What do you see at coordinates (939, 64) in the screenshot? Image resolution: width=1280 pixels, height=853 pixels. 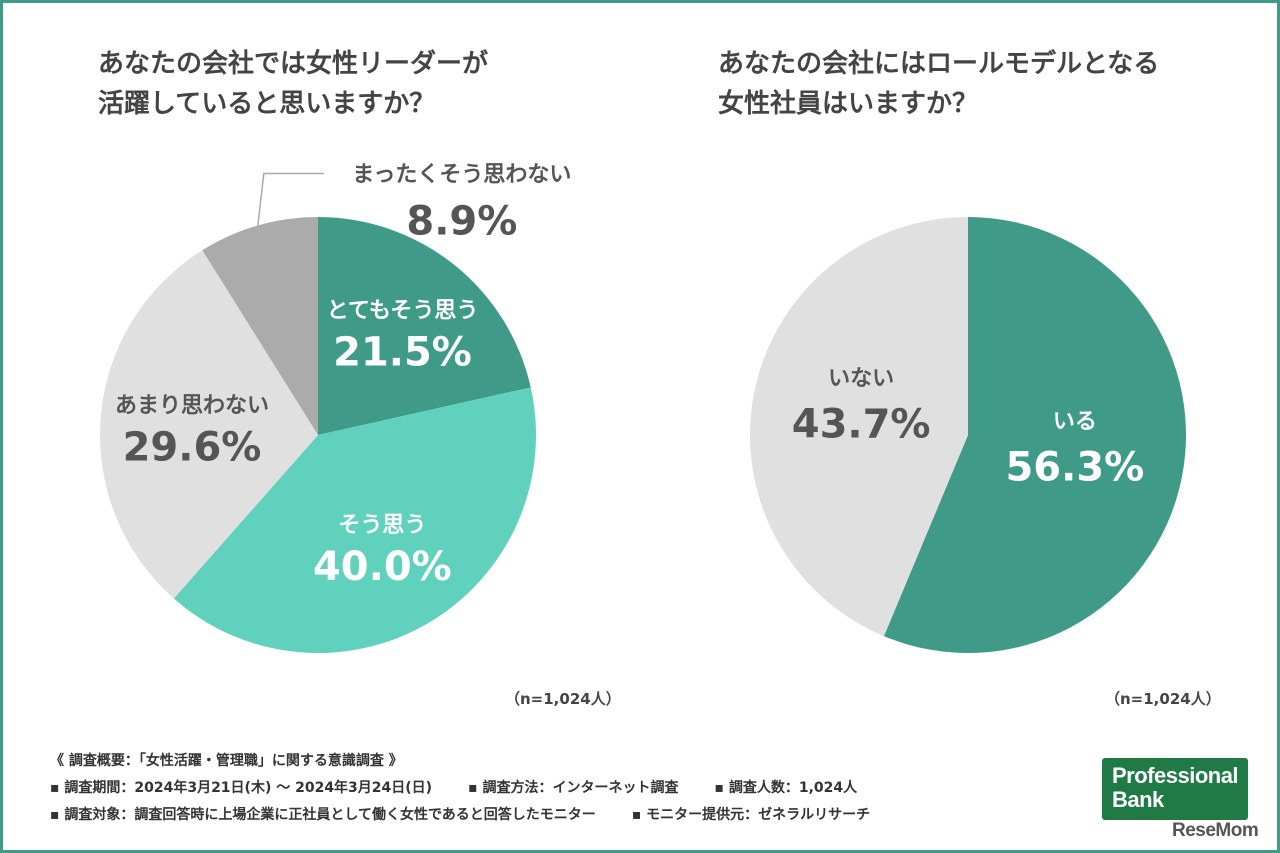 I see `right-title-line-1: あなたの会社にはロールモデルとなる` at bounding box center [939, 64].